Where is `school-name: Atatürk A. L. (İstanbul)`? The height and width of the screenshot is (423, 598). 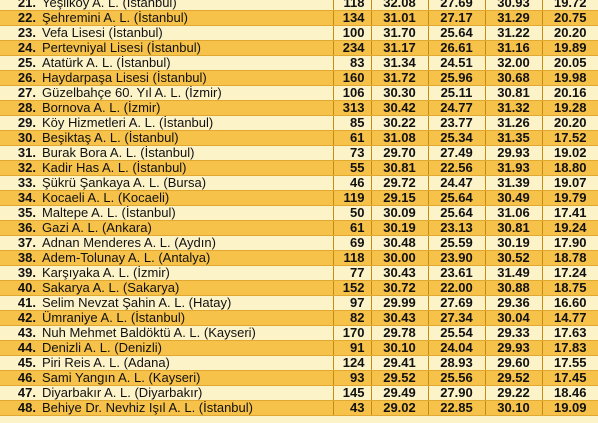
school-name: Atatürk A. L. (İstanbul) is located at coordinates (186, 63).